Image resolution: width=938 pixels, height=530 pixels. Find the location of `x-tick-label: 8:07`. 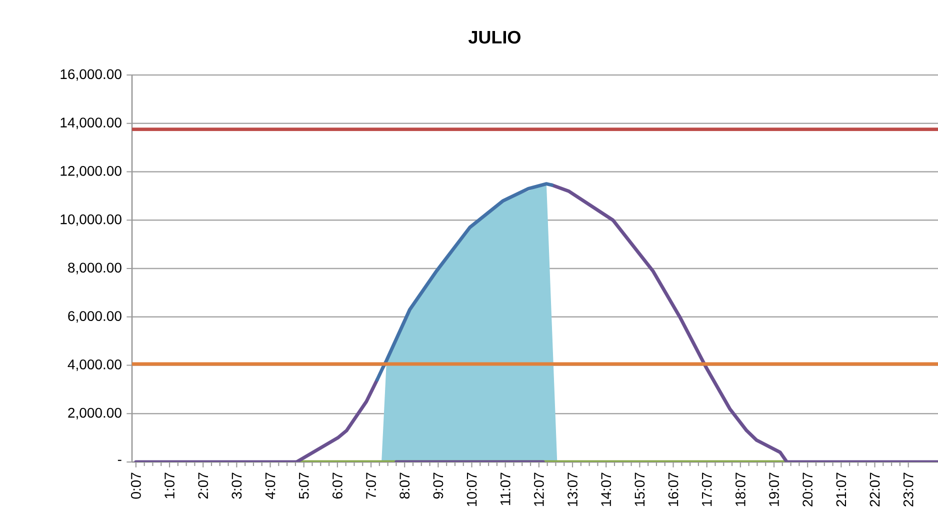

x-tick-label: 8:07 is located at coordinates (405, 485).